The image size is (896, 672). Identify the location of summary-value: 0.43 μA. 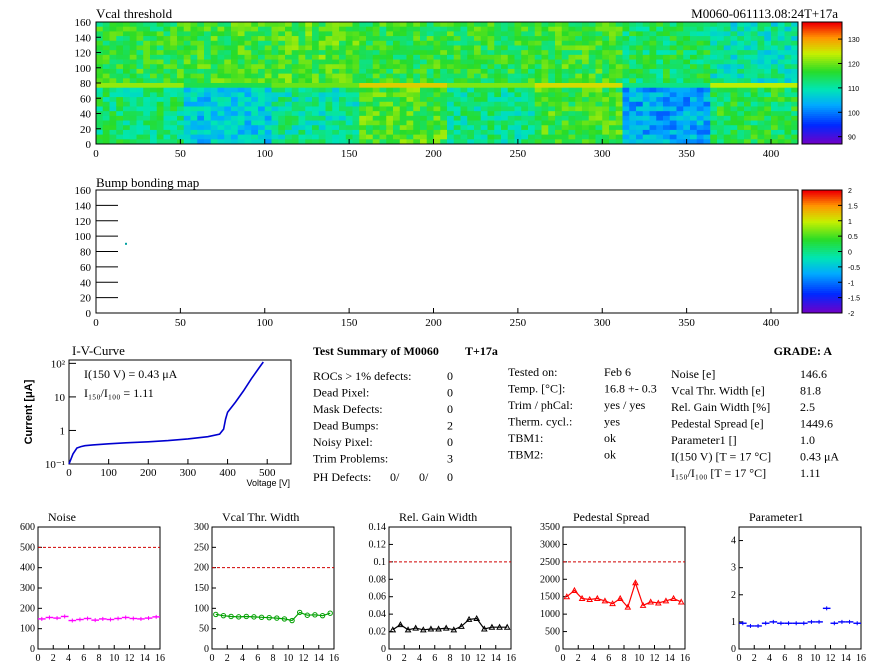
(819, 457).